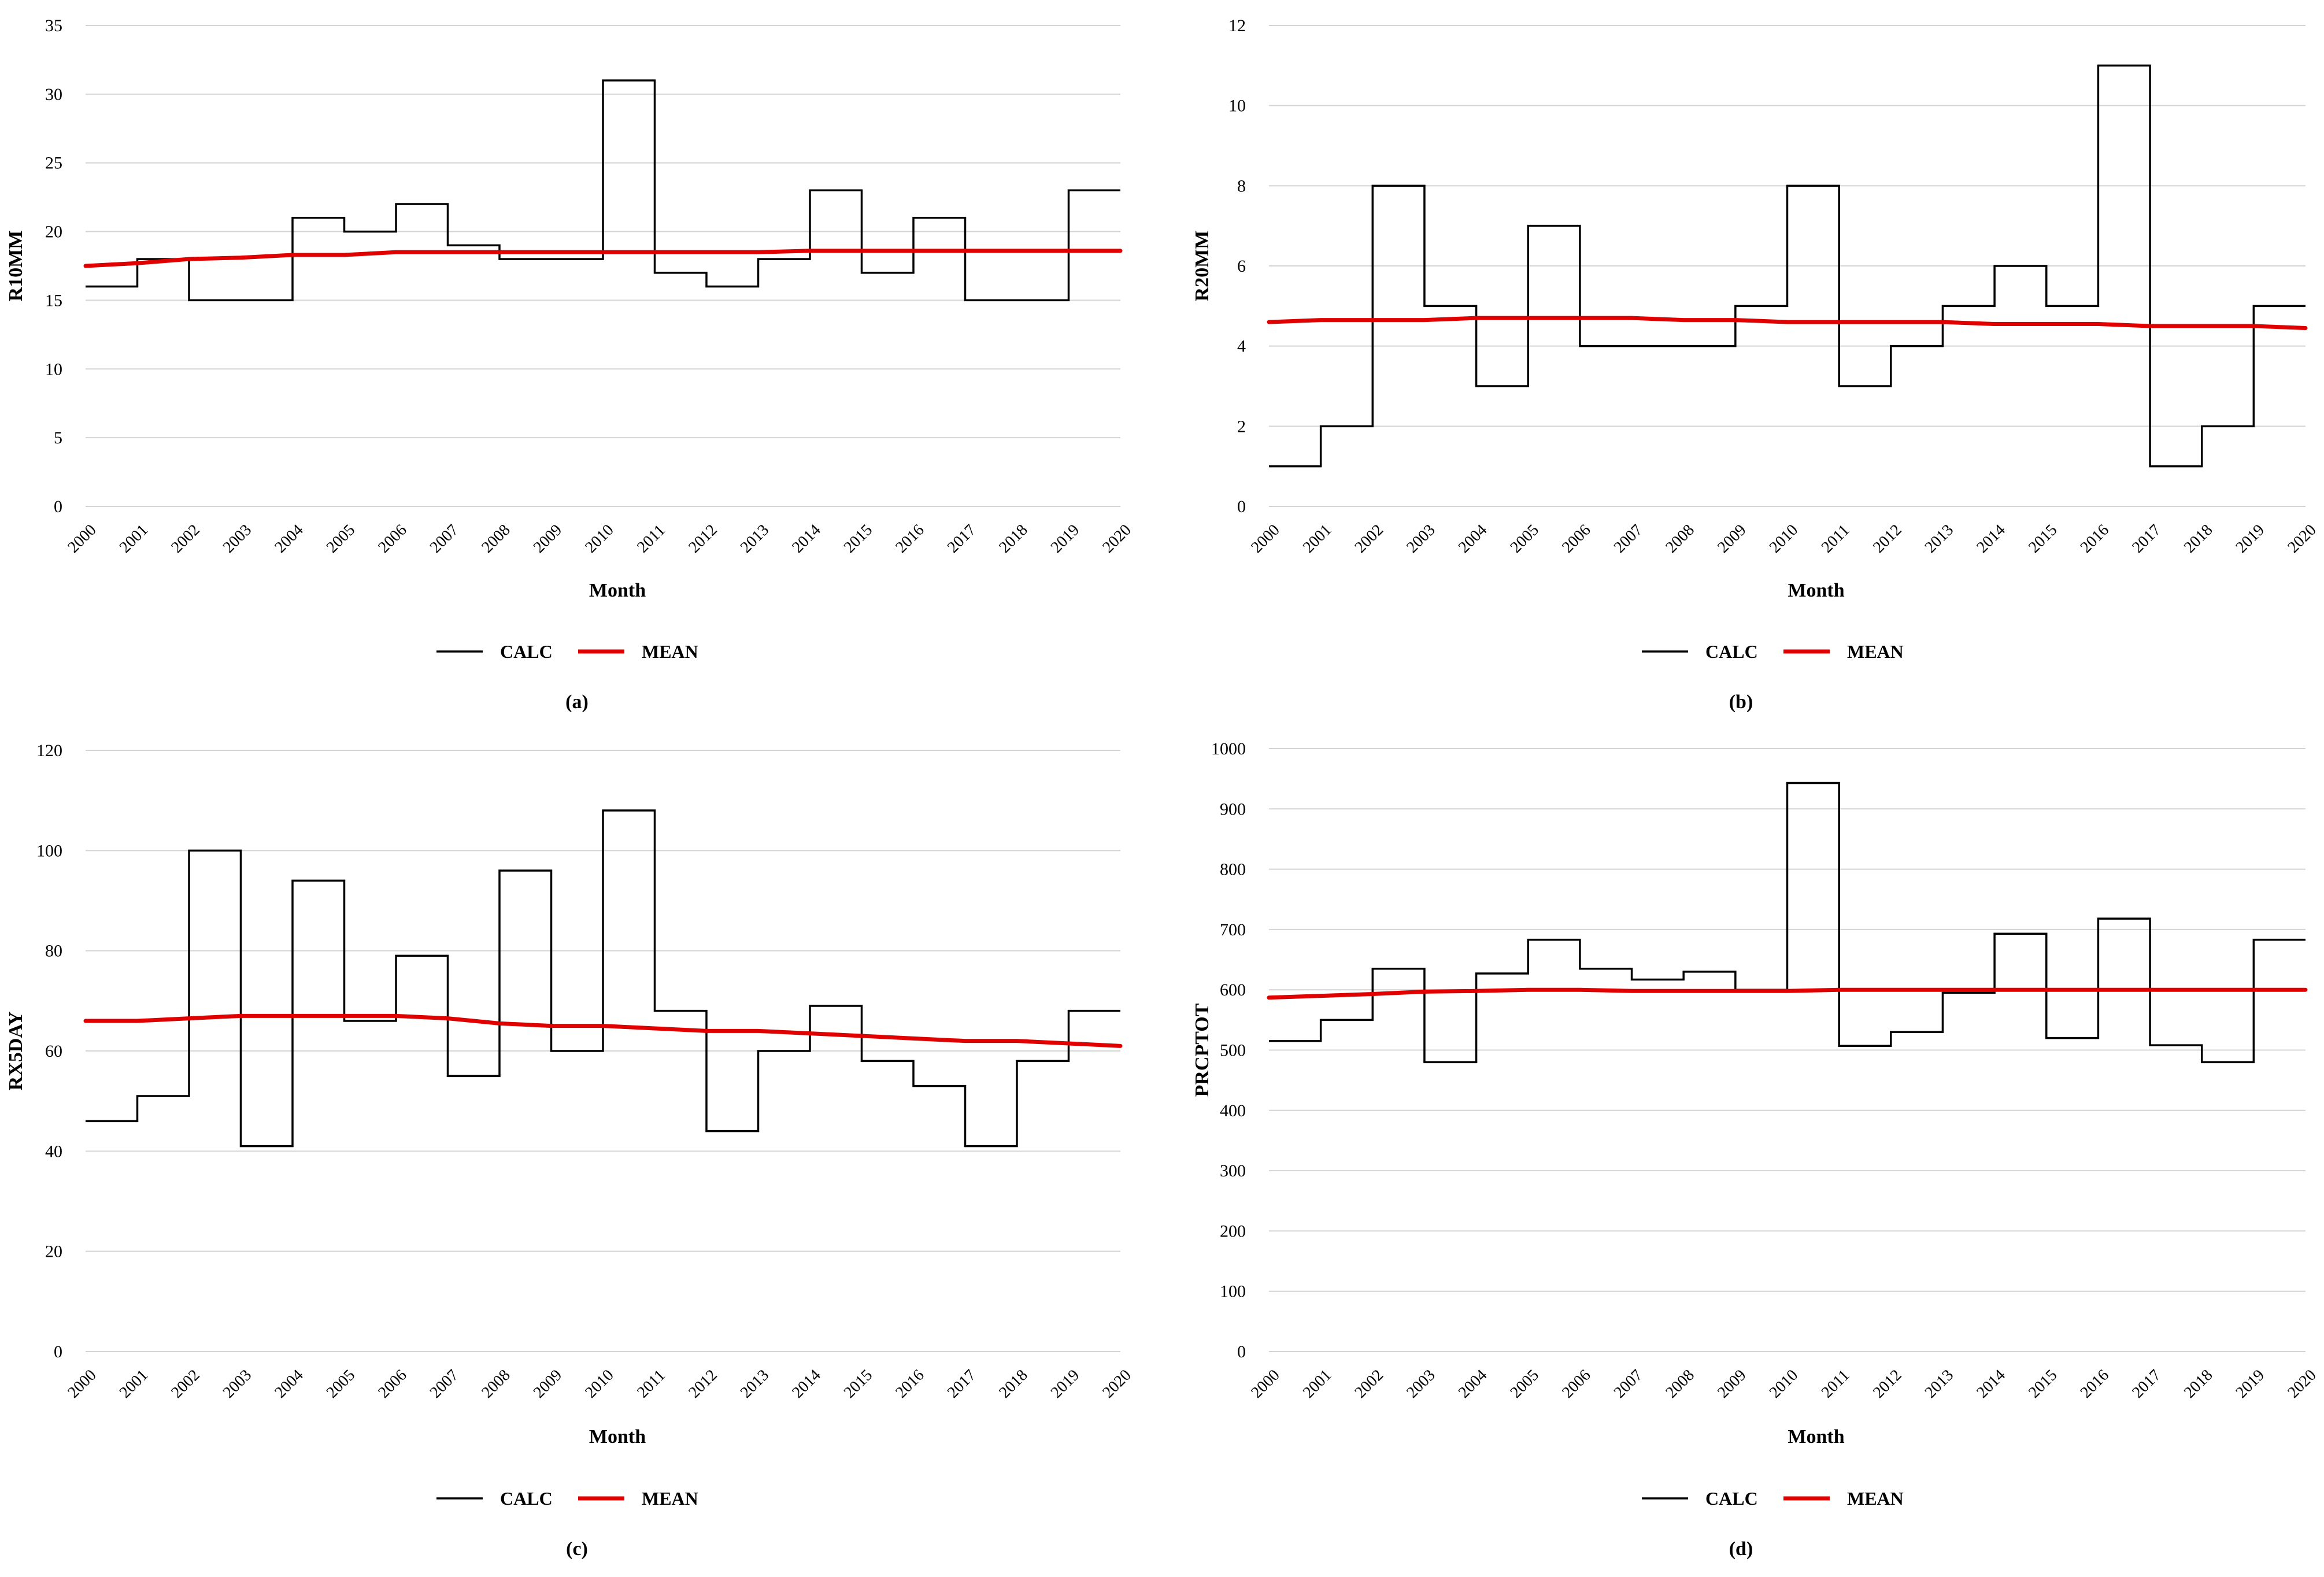 This screenshot has width=2324, height=1577. I want to click on panel-label: (b), so click(1741, 702).